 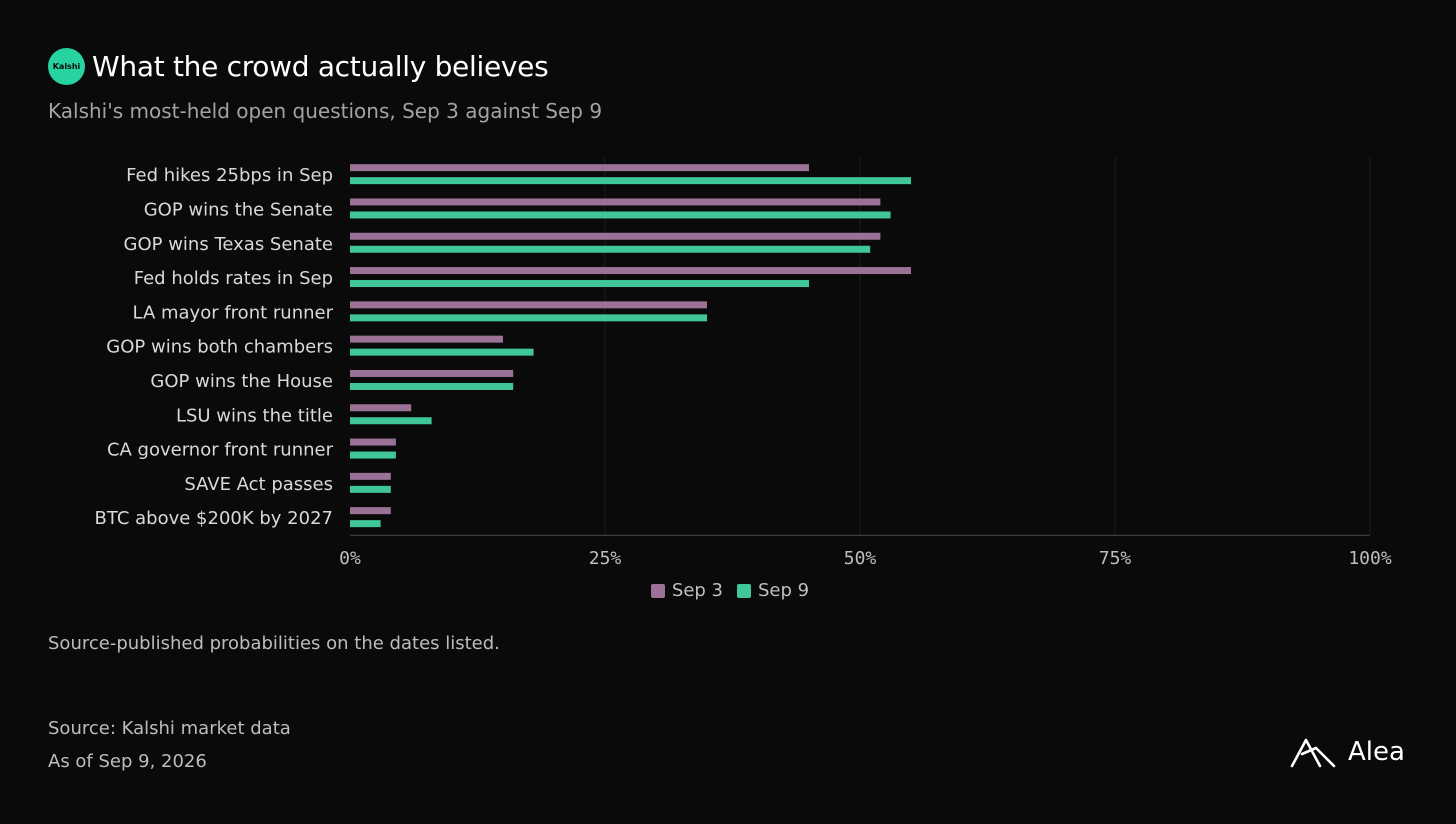 What do you see at coordinates (220, 450) in the screenshot?
I see `y-category-label: CA governor front runner` at bounding box center [220, 450].